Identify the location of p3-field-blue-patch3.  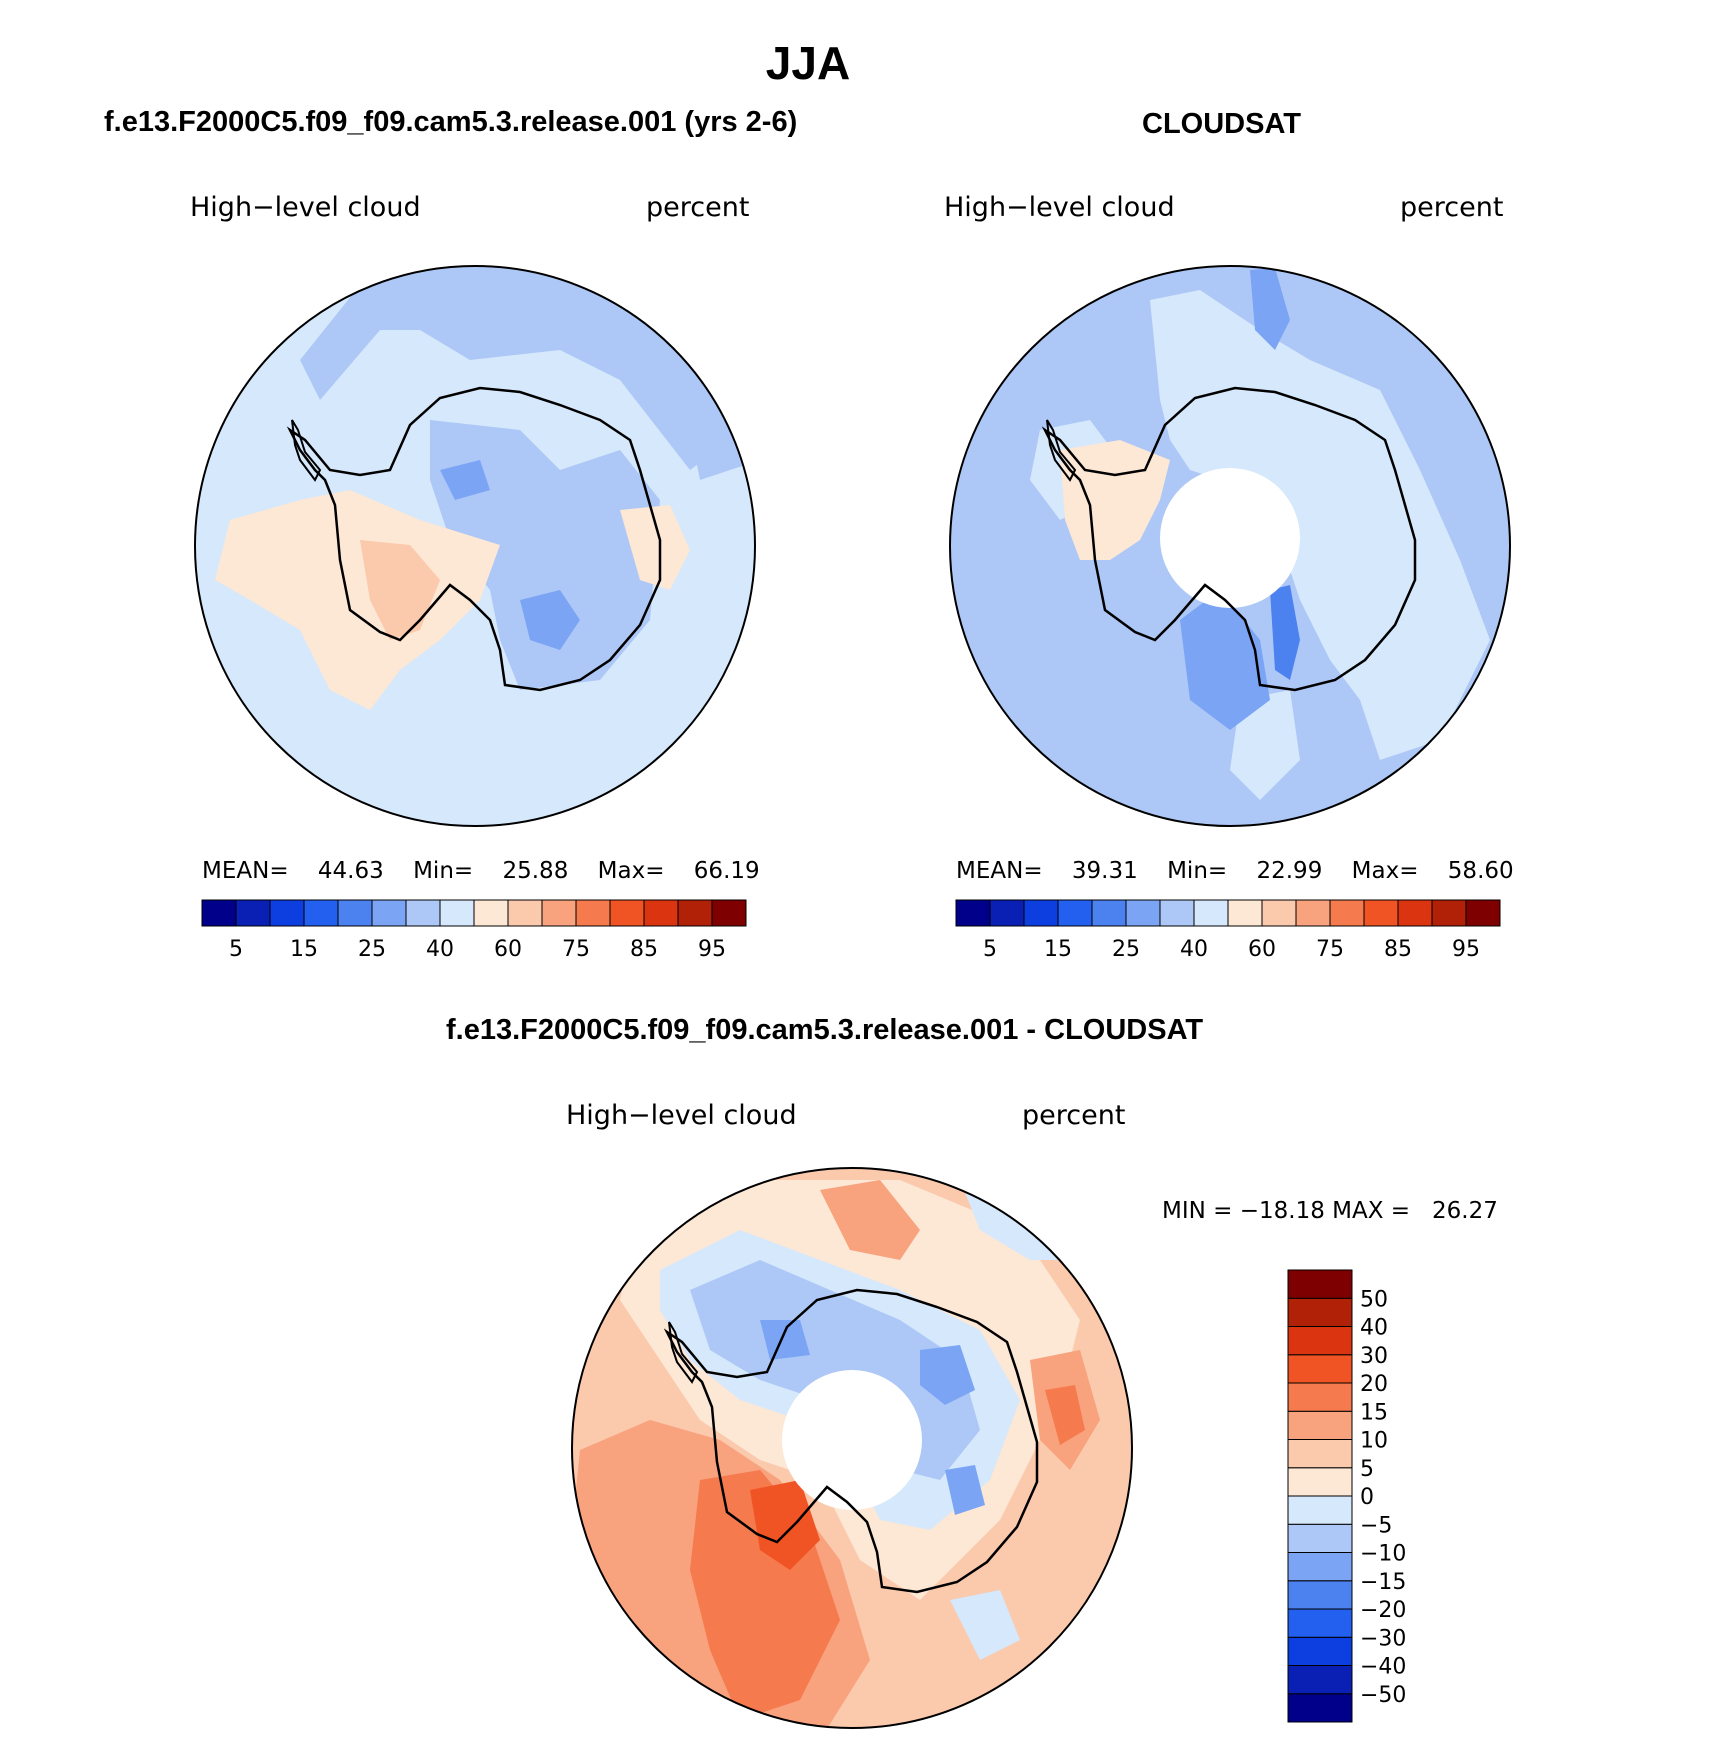
(785, 1340).